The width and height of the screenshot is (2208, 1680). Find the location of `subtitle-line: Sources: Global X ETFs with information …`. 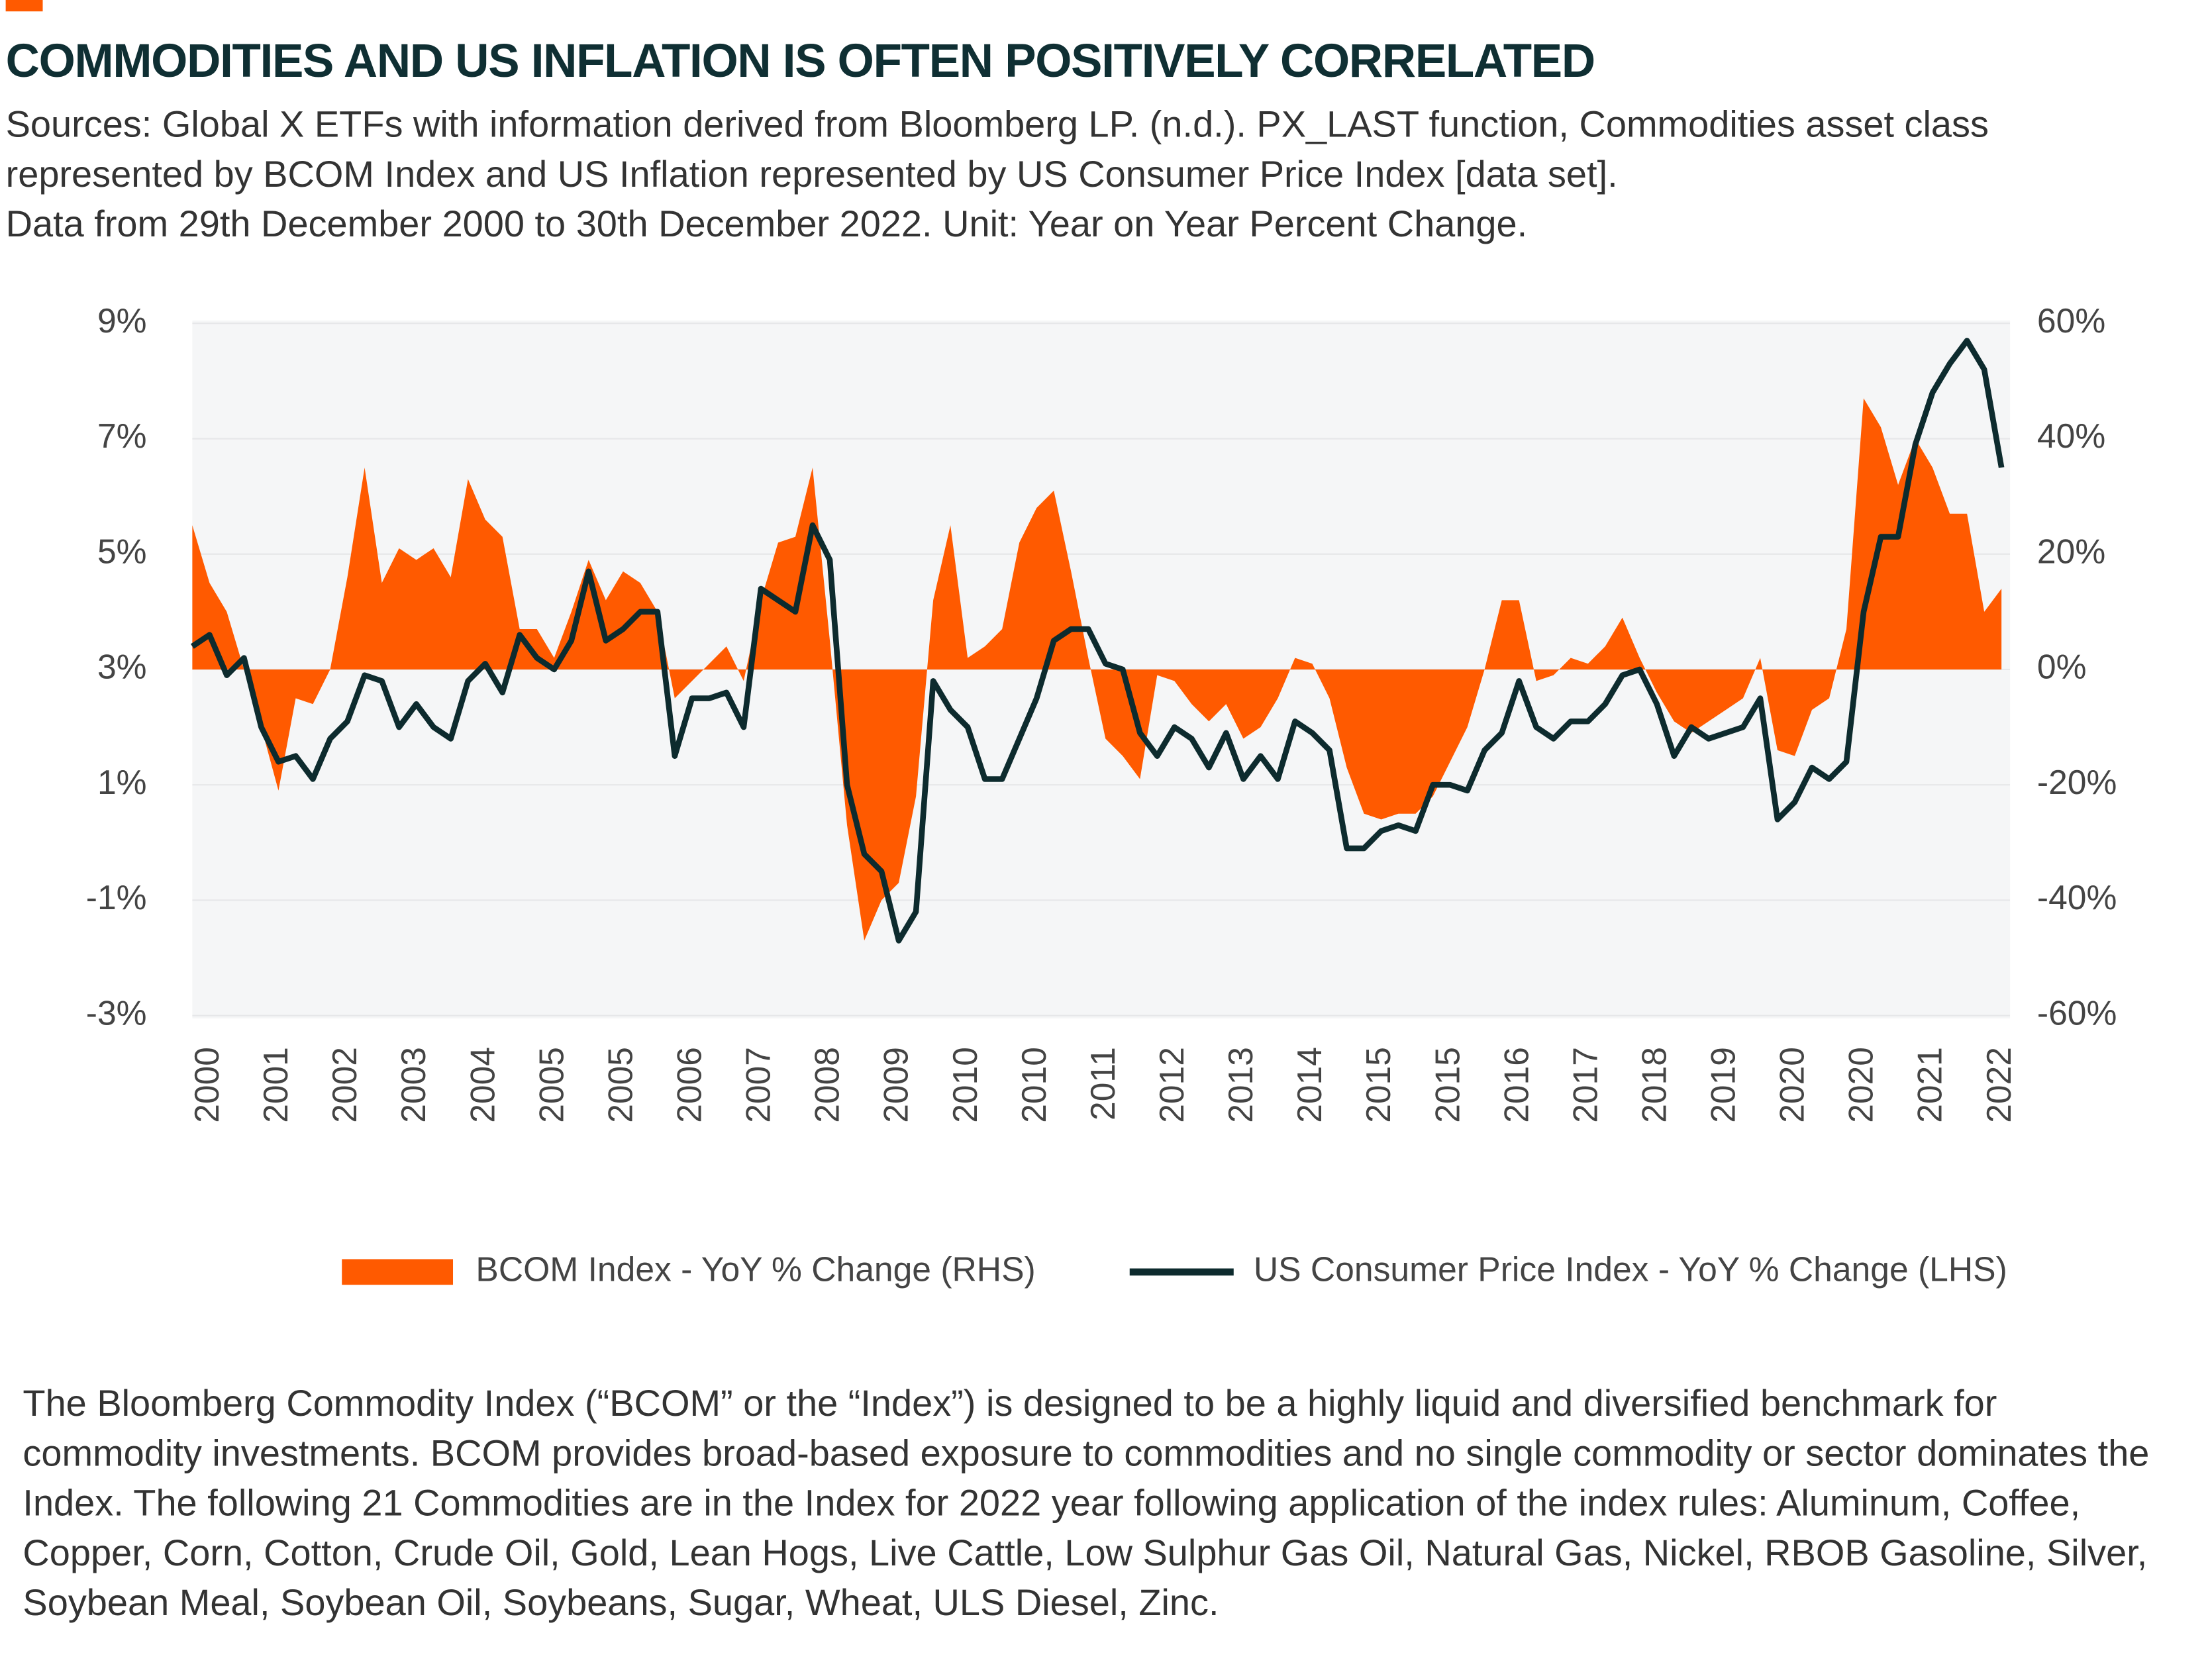

subtitle-line: Sources: Global X ETFs with information … is located at coordinates (997, 124).